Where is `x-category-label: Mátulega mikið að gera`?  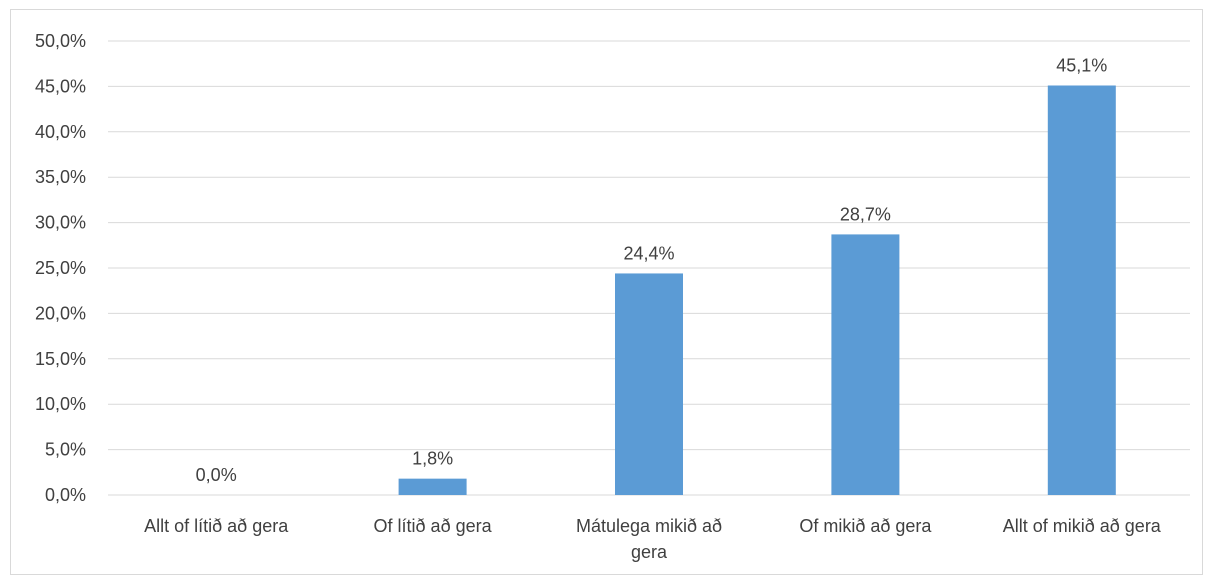 x-category-label: Mátulega mikið að gera is located at coordinates (649, 539).